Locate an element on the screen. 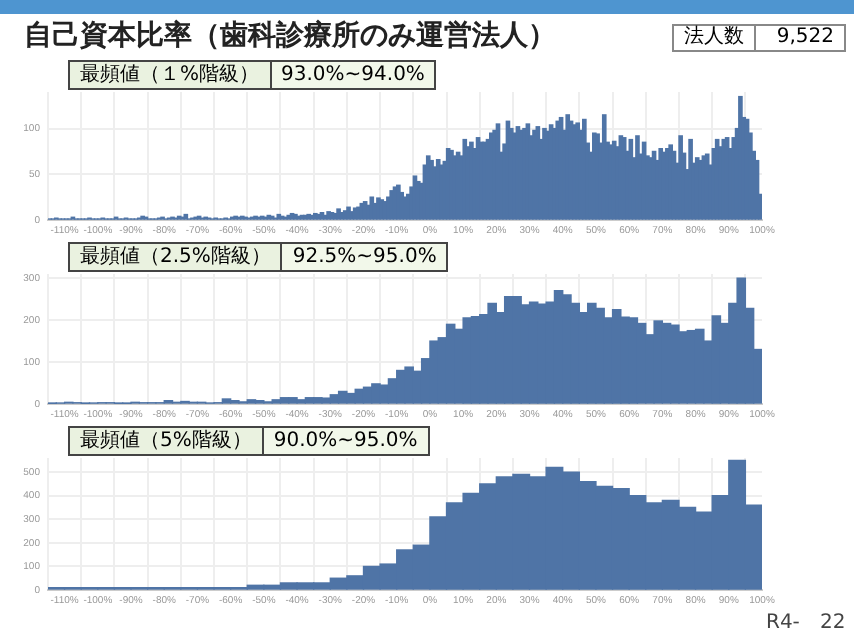  text: 9,522 is located at coordinates (799, 38).